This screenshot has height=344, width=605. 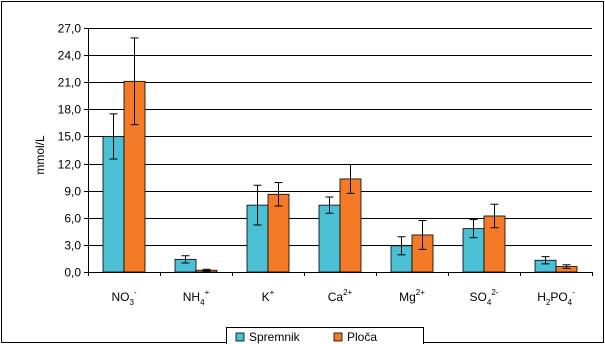 What do you see at coordinates (70, 56) in the screenshot?
I see `y-tick-label: 24,0` at bounding box center [70, 56].